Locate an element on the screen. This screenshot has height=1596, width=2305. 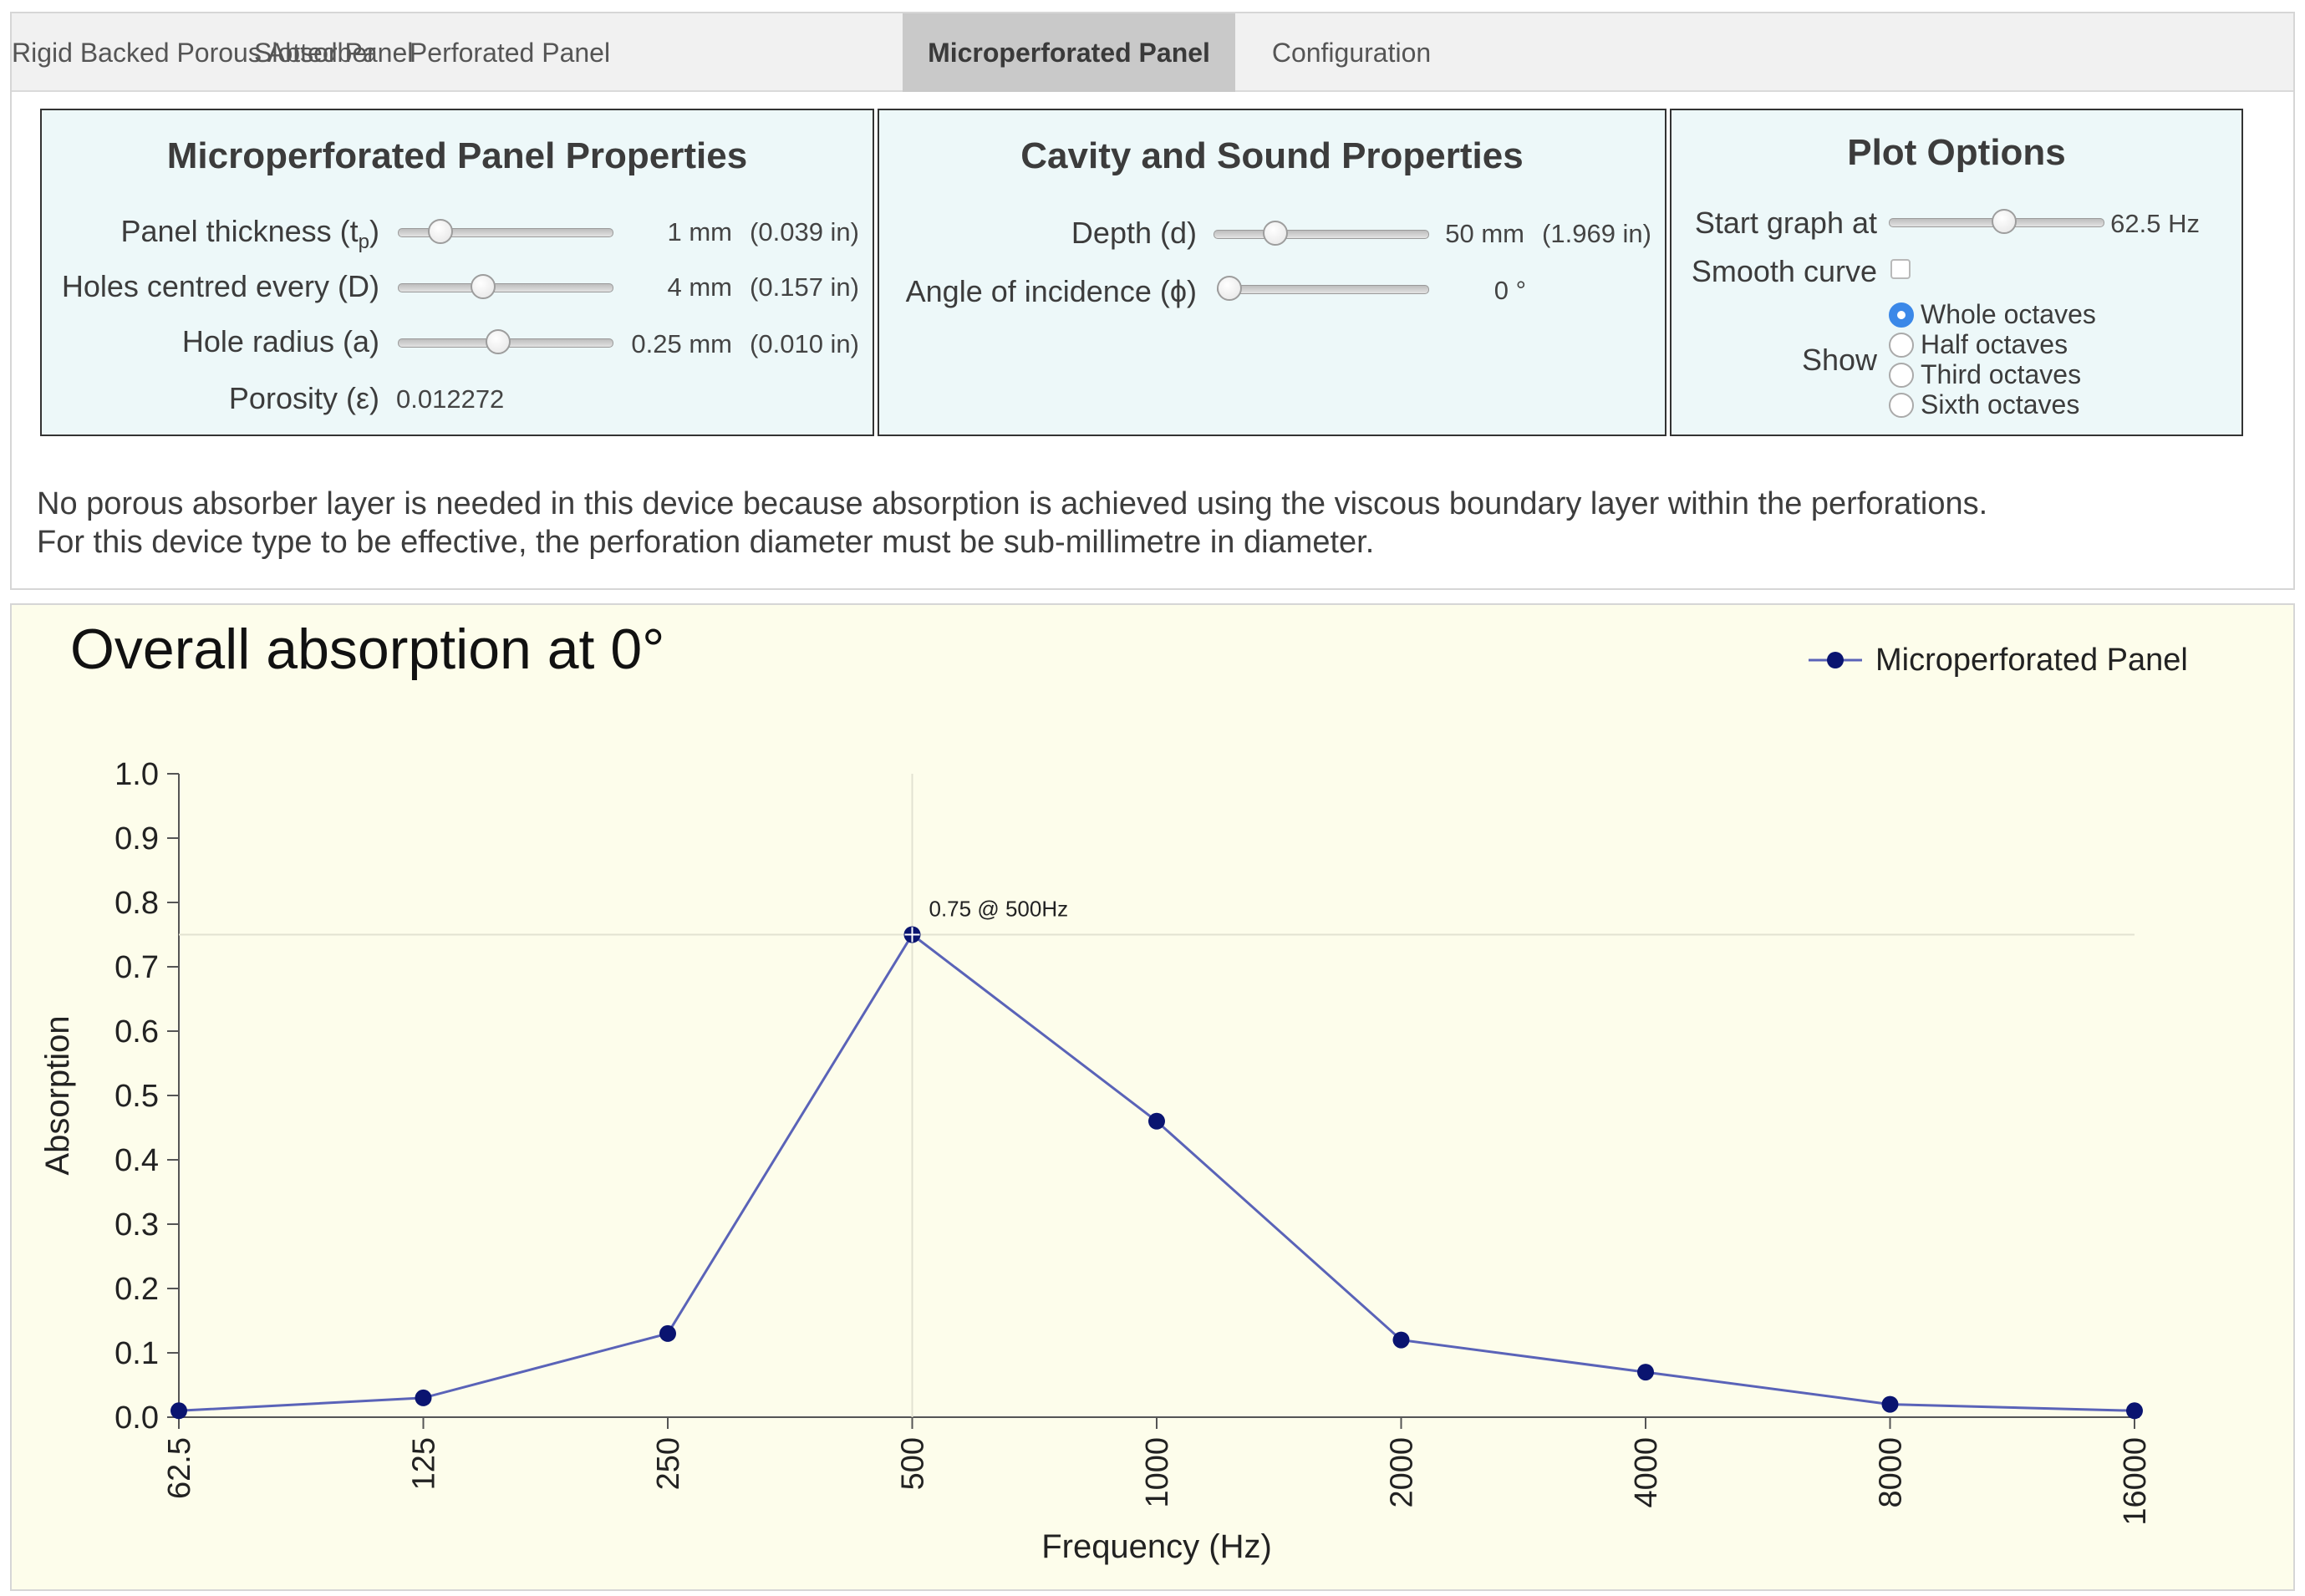
tab-microperforated-panel: Microperforated Panel is located at coordinates (1069, 52).